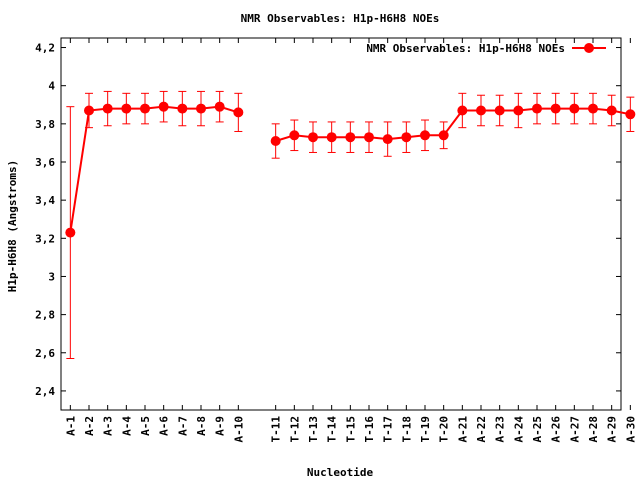  Describe the element at coordinates (313, 429) in the screenshot. I see `x-tick-label: T-13` at that location.